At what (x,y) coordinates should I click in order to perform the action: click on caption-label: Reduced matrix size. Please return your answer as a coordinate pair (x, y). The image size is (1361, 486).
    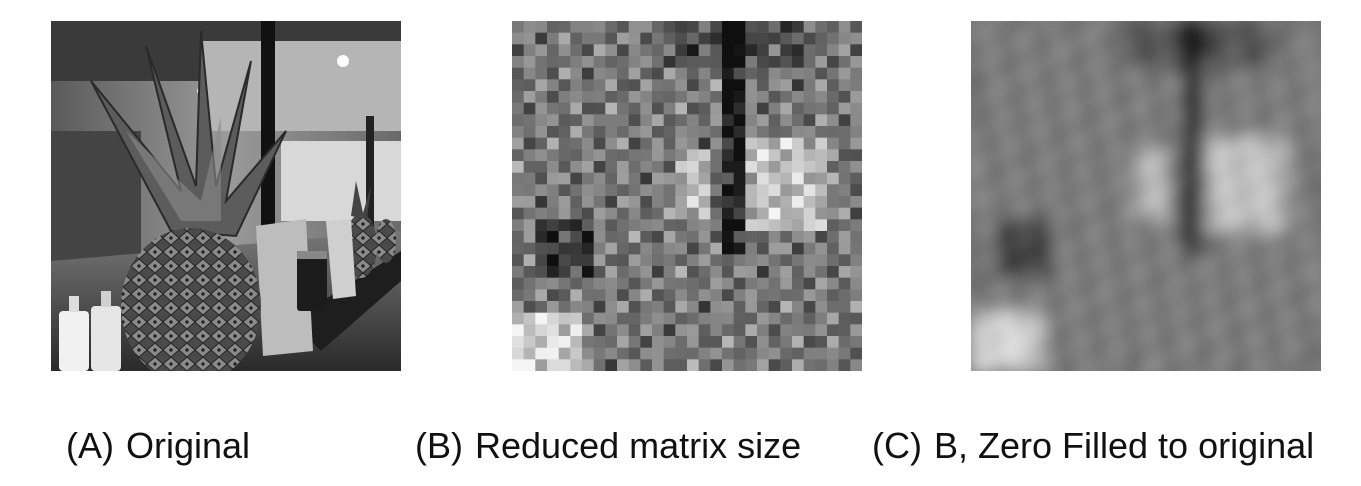
    Looking at the image, I should click on (638, 445).